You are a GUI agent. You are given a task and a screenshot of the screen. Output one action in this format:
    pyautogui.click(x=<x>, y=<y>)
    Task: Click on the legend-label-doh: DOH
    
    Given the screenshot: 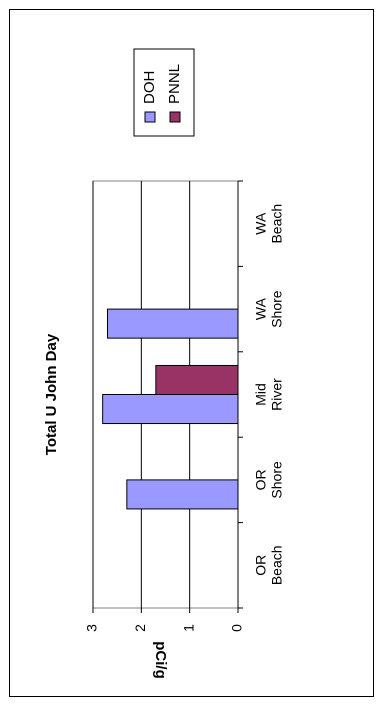 What is the action you would take?
    pyautogui.click(x=149, y=87)
    